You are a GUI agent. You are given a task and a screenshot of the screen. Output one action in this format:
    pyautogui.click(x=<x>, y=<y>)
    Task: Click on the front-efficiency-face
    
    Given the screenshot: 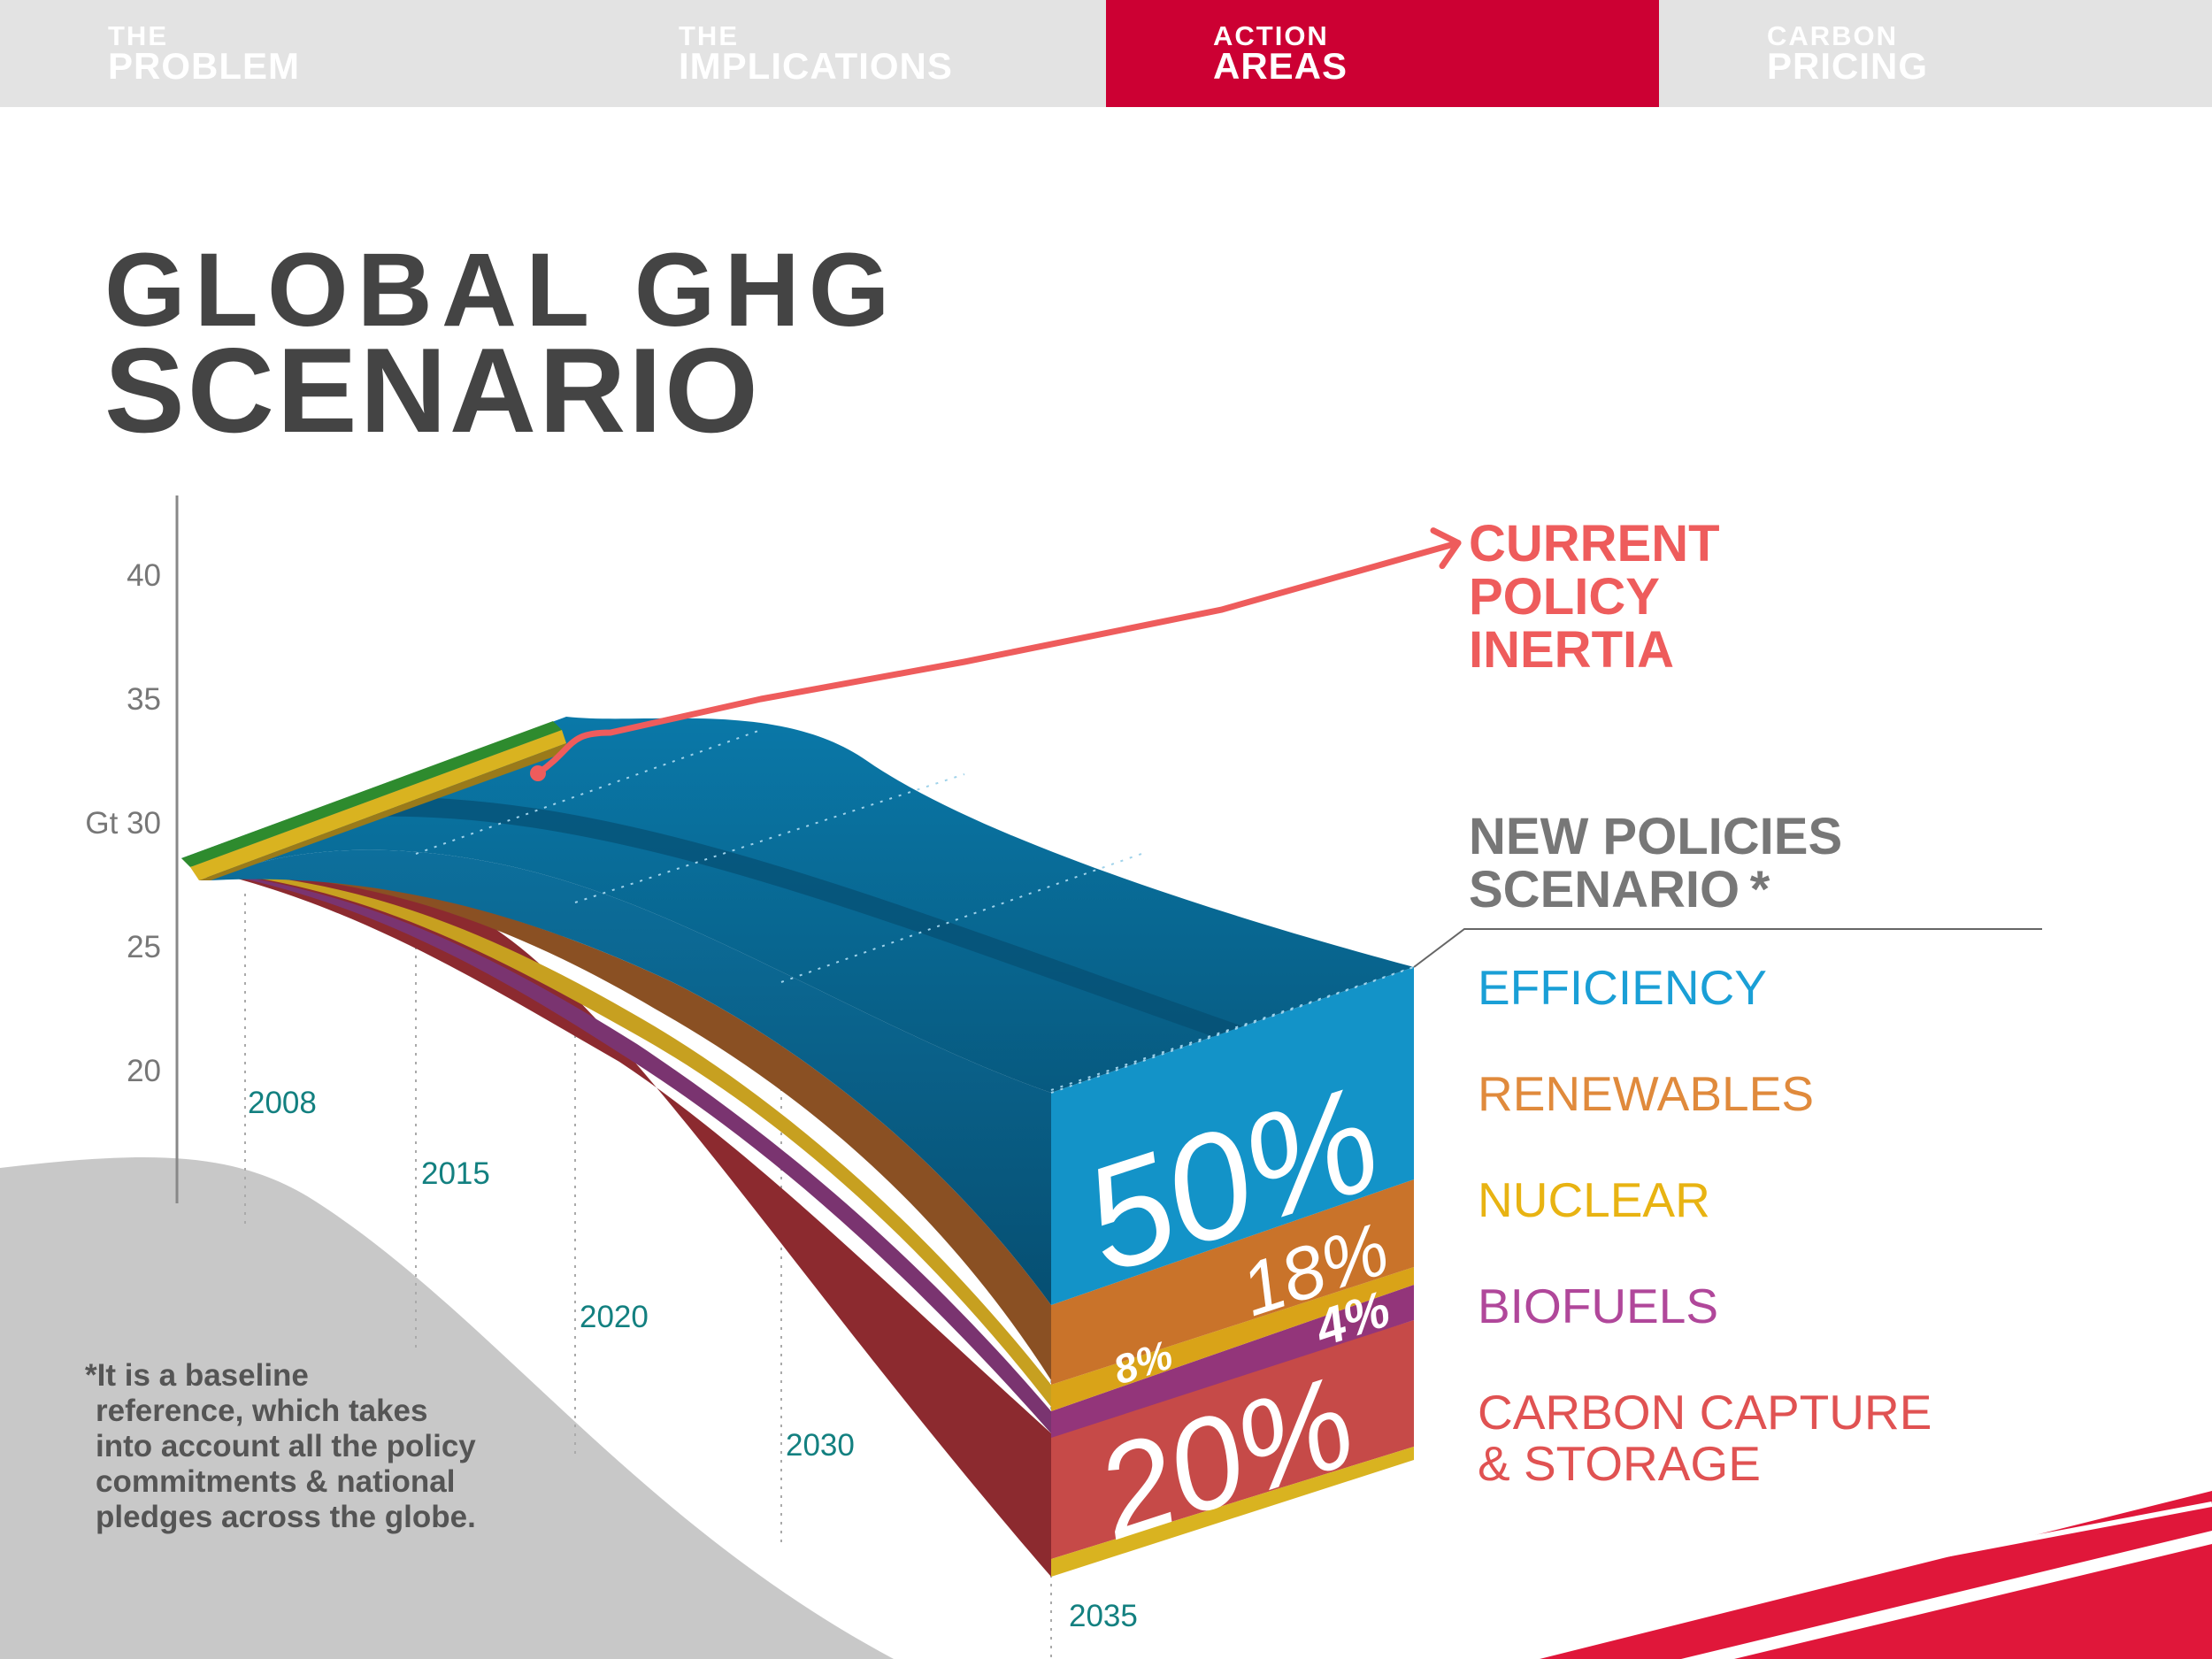 What is the action you would take?
    pyautogui.click(x=1232, y=1136)
    